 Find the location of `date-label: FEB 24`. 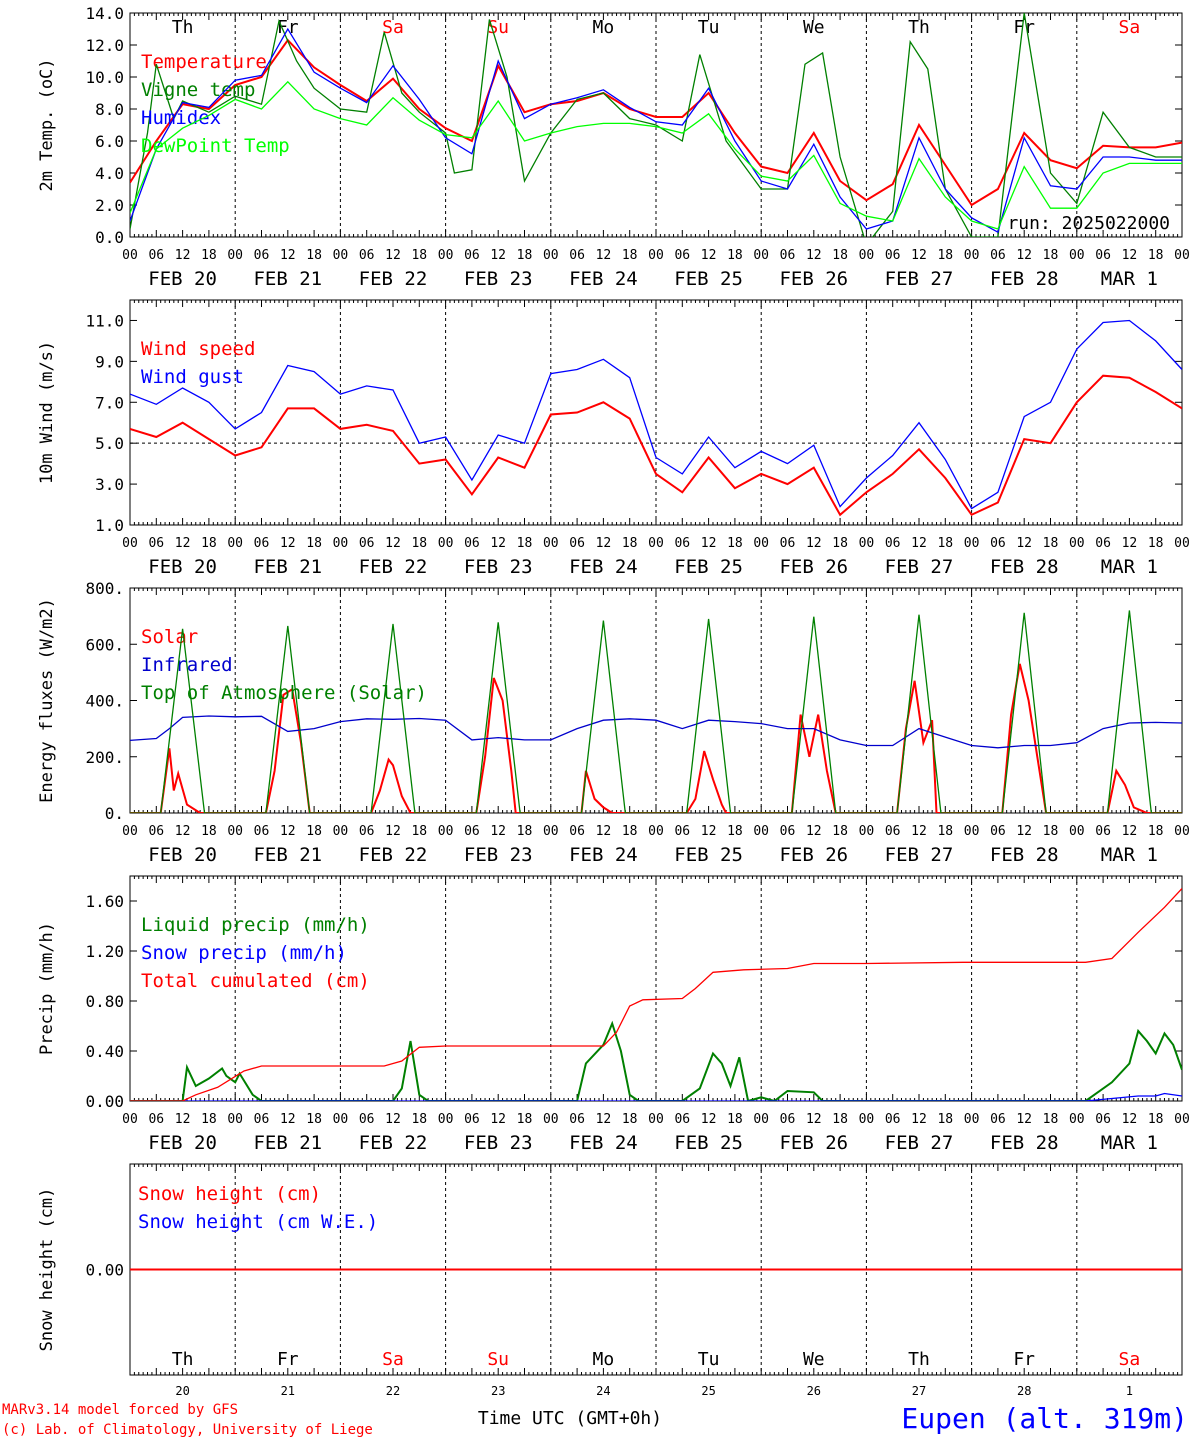

date-label: FEB 24 is located at coordinates (603, 1143).